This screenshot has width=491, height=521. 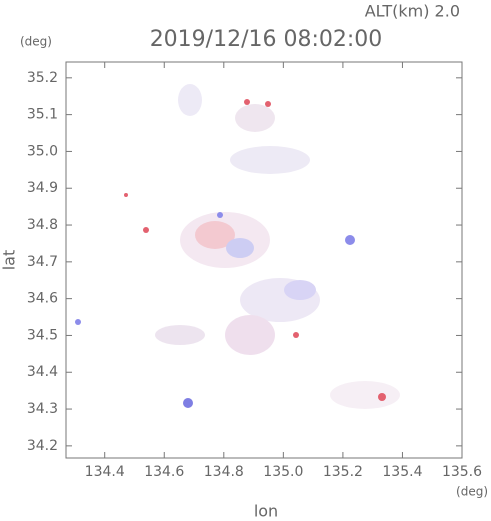 I want to click on x-label: lon, so click(x=266, y=511).